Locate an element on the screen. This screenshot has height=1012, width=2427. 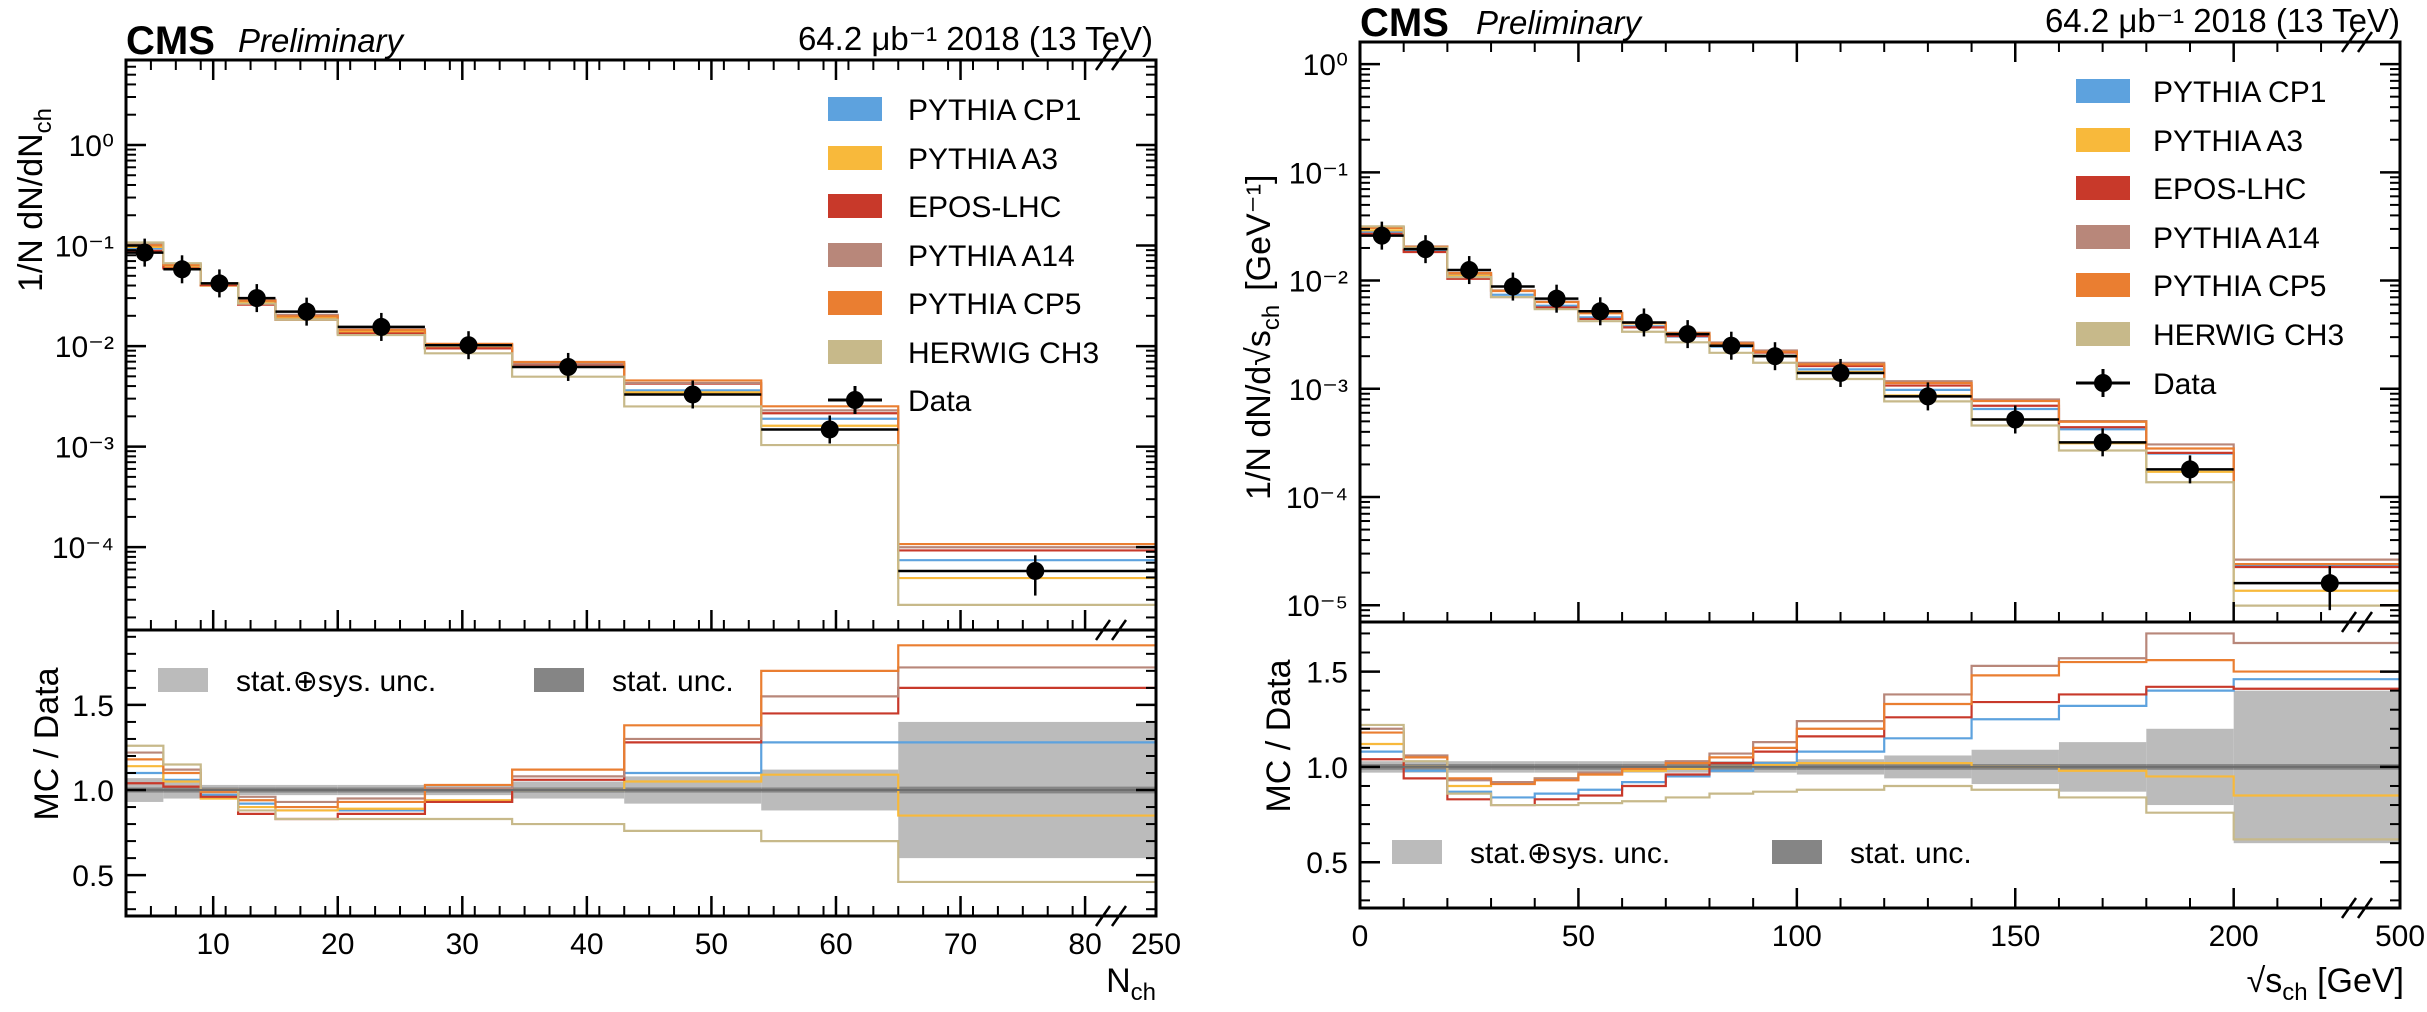
x-tick-label: 250 is located at coordinates (1156, 944).